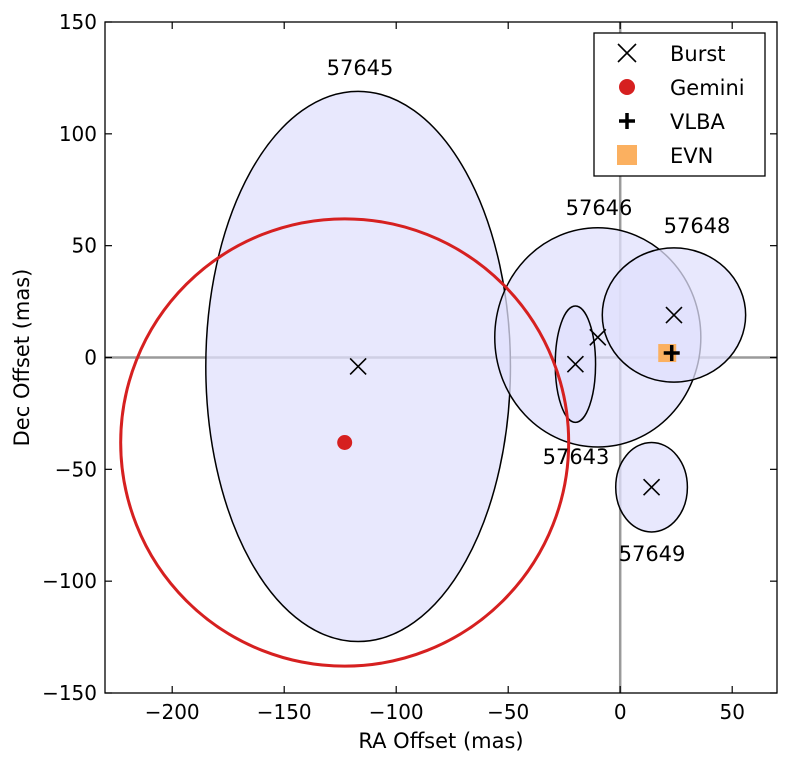  Describe the element at coordinates (627, 121) in the screenshot. I see `legend-plus-marker` at that location.